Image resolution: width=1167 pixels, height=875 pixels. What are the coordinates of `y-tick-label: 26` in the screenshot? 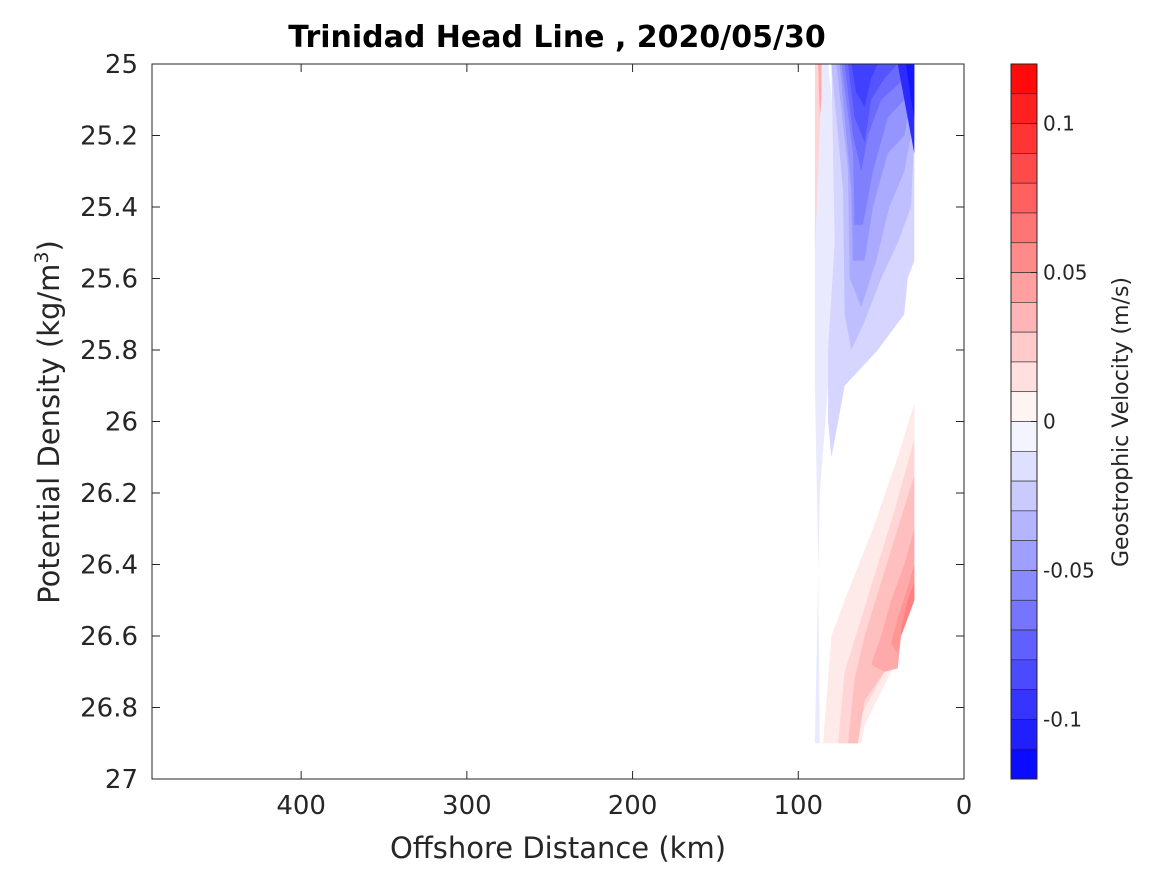 It's located at (121, 423).